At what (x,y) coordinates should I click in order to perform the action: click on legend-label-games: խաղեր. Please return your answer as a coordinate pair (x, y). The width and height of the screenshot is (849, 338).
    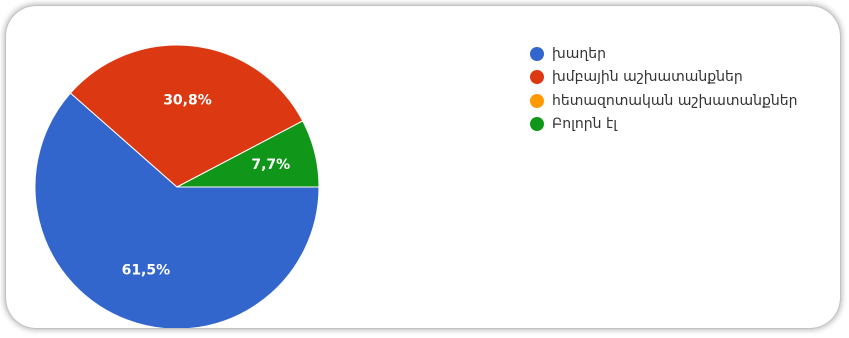
    Looking at the image, I should click on (579, 53).